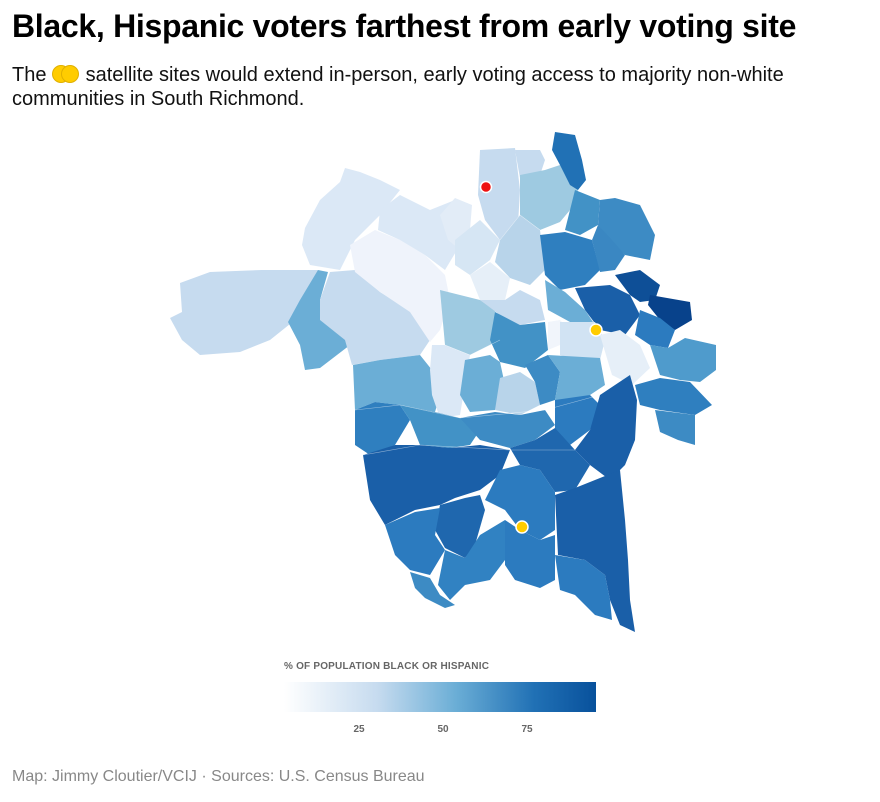 This screenshot has width=880, height=802. Describe the element at coordinates (359, 729) in the screenshot. I see `legend-tick-25: 25` at that location.